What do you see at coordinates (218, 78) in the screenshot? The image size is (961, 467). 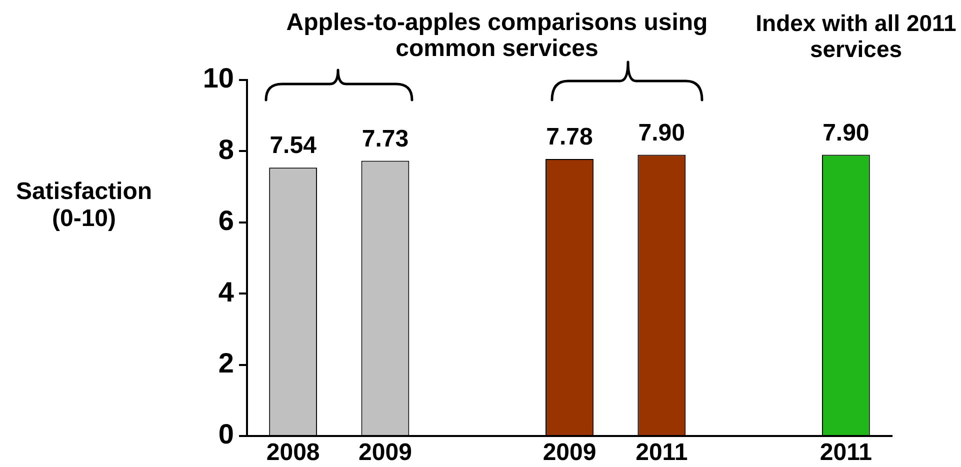 I see `y-tick-label: 10` at bounding box center [218, 78].